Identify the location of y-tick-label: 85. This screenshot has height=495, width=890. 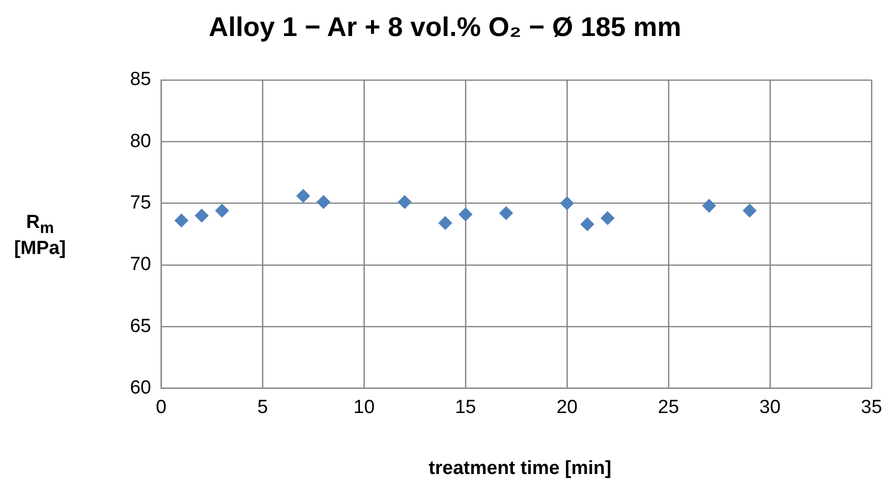
(141, 79).